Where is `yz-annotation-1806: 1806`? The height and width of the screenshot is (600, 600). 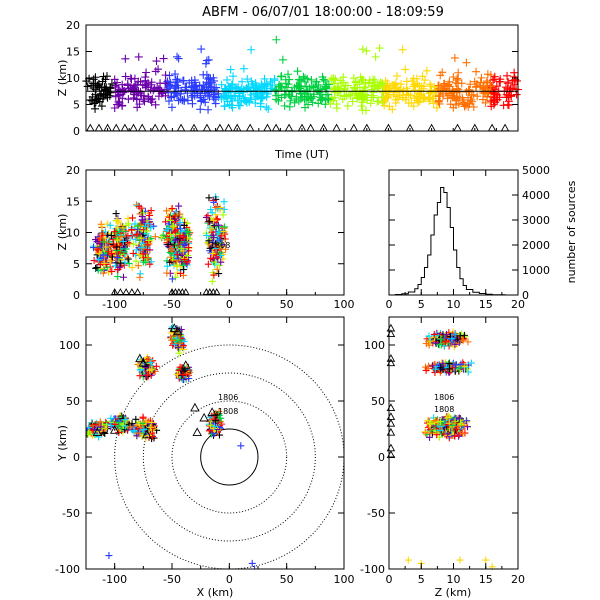 yz-annotation-1806: 1806 is located at coordinates (444, 397).